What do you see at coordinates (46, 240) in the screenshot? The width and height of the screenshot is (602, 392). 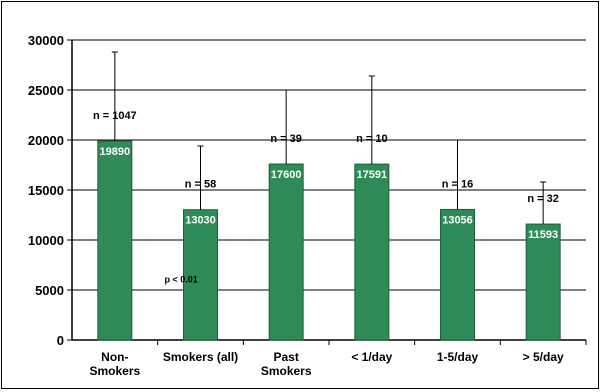 I see `y-tick-label: 10000` at bounding box center [46, 240].